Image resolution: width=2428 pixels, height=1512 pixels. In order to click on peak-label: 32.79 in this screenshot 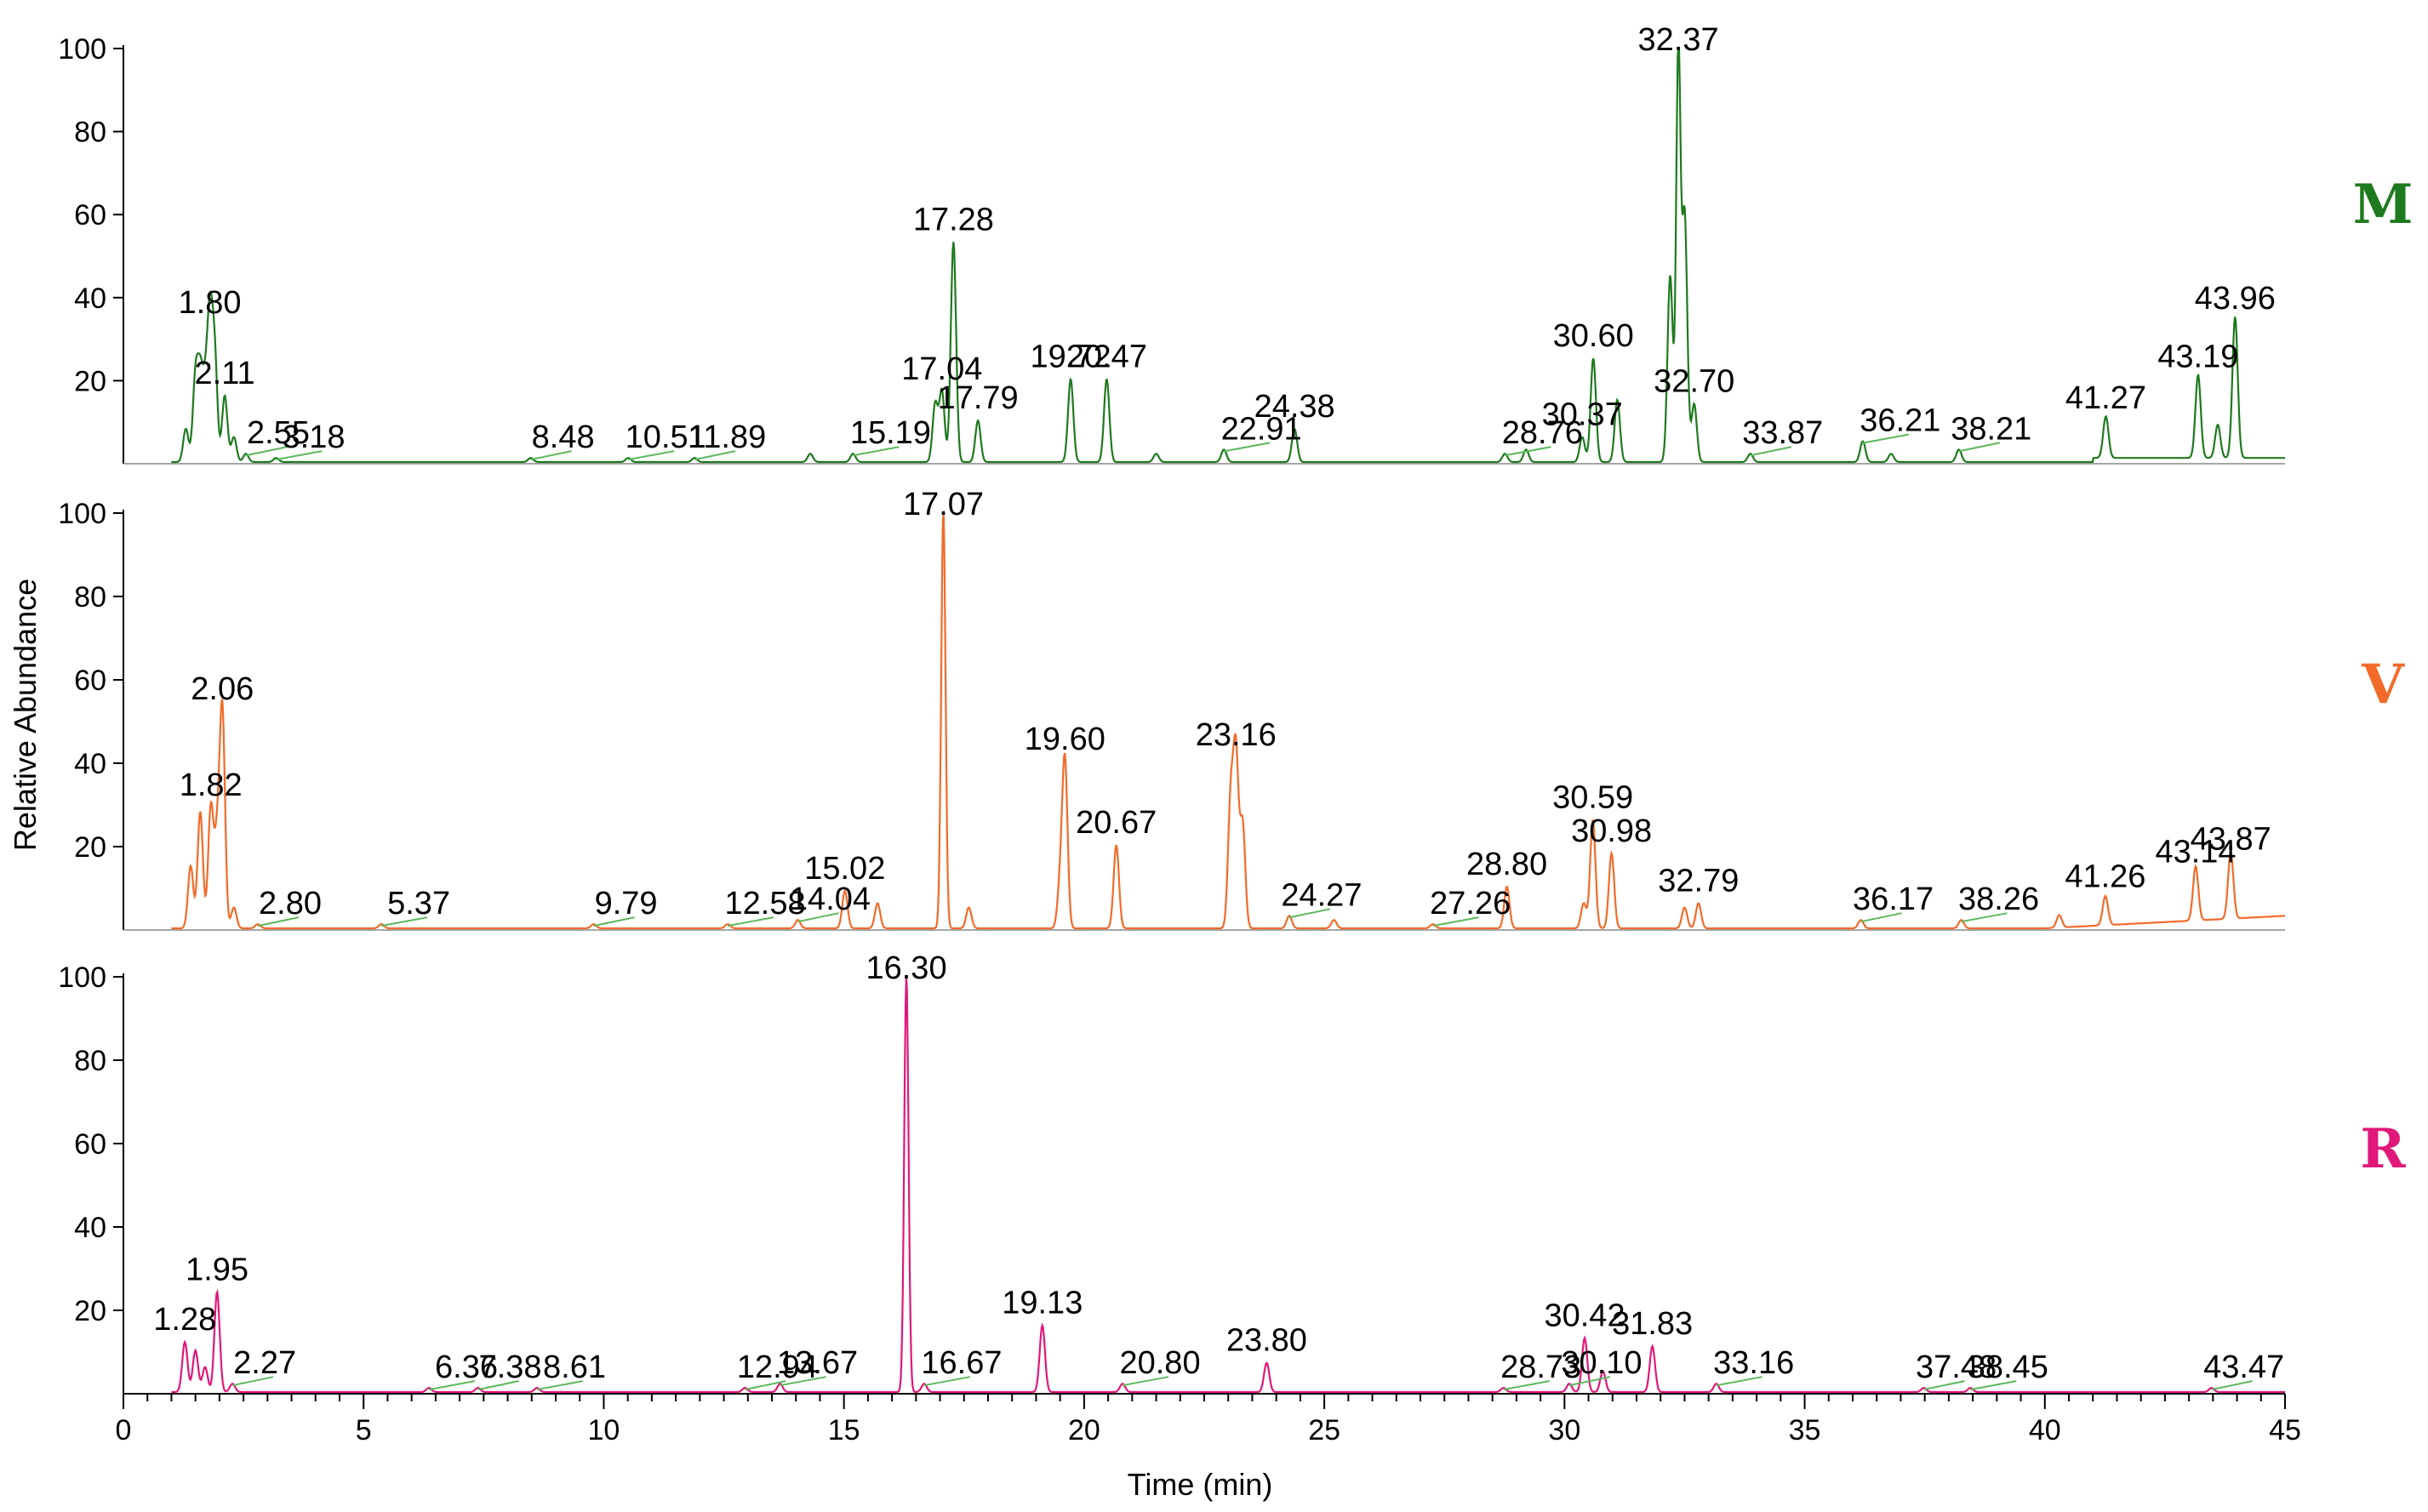, I will do `click(1698, 881)`.